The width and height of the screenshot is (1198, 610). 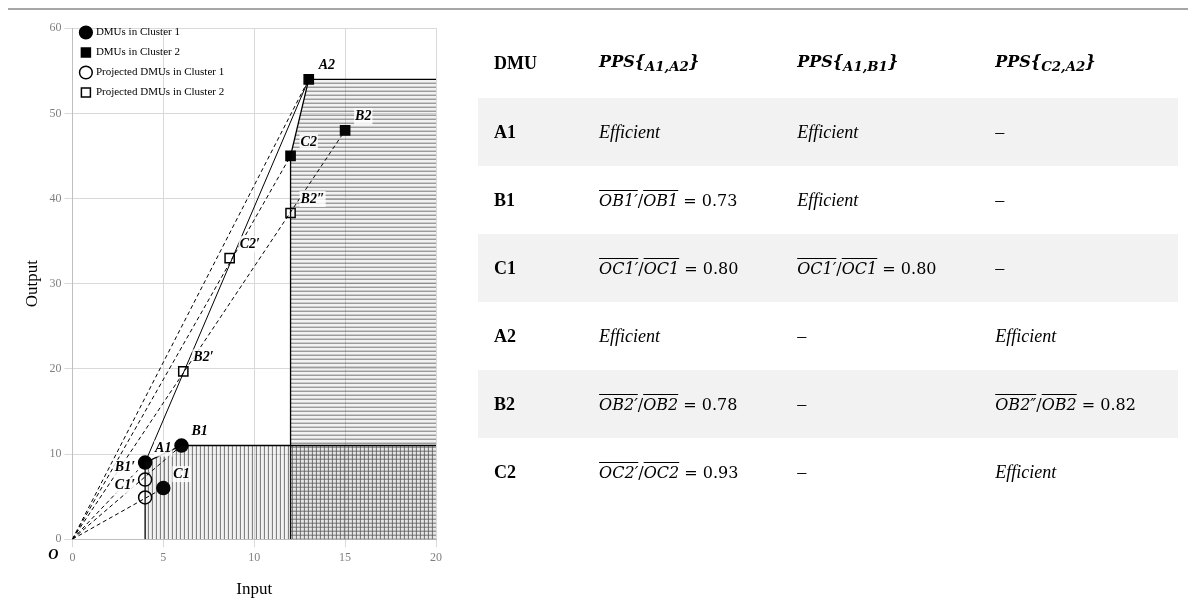 What do you see at coordinates (1045, 63) in the screenshot?
I see `category-label: PPS{$_{C2,A2}$}` at bounding box center [1045, 63].